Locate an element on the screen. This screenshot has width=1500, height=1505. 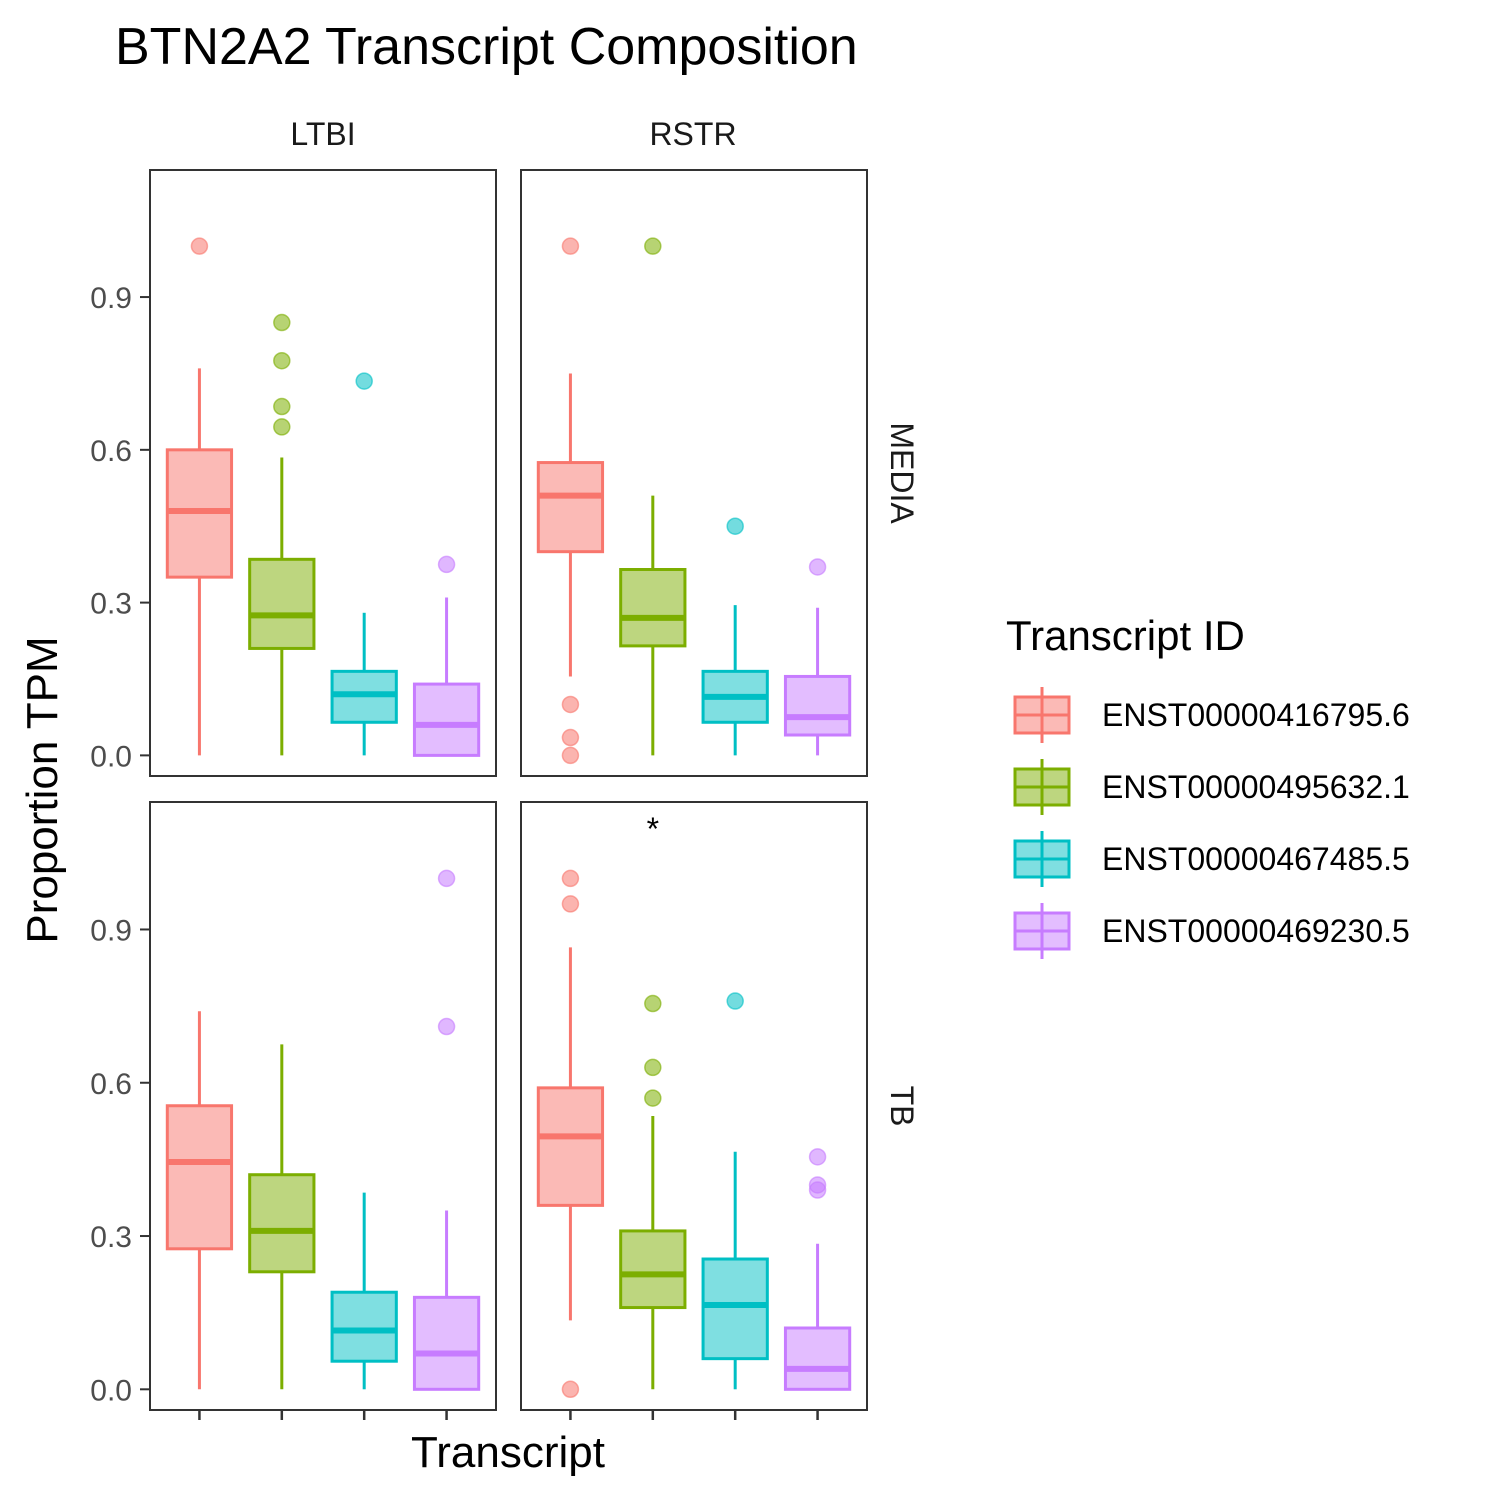
significance-annotation: * is located at coordinates (653, 829).